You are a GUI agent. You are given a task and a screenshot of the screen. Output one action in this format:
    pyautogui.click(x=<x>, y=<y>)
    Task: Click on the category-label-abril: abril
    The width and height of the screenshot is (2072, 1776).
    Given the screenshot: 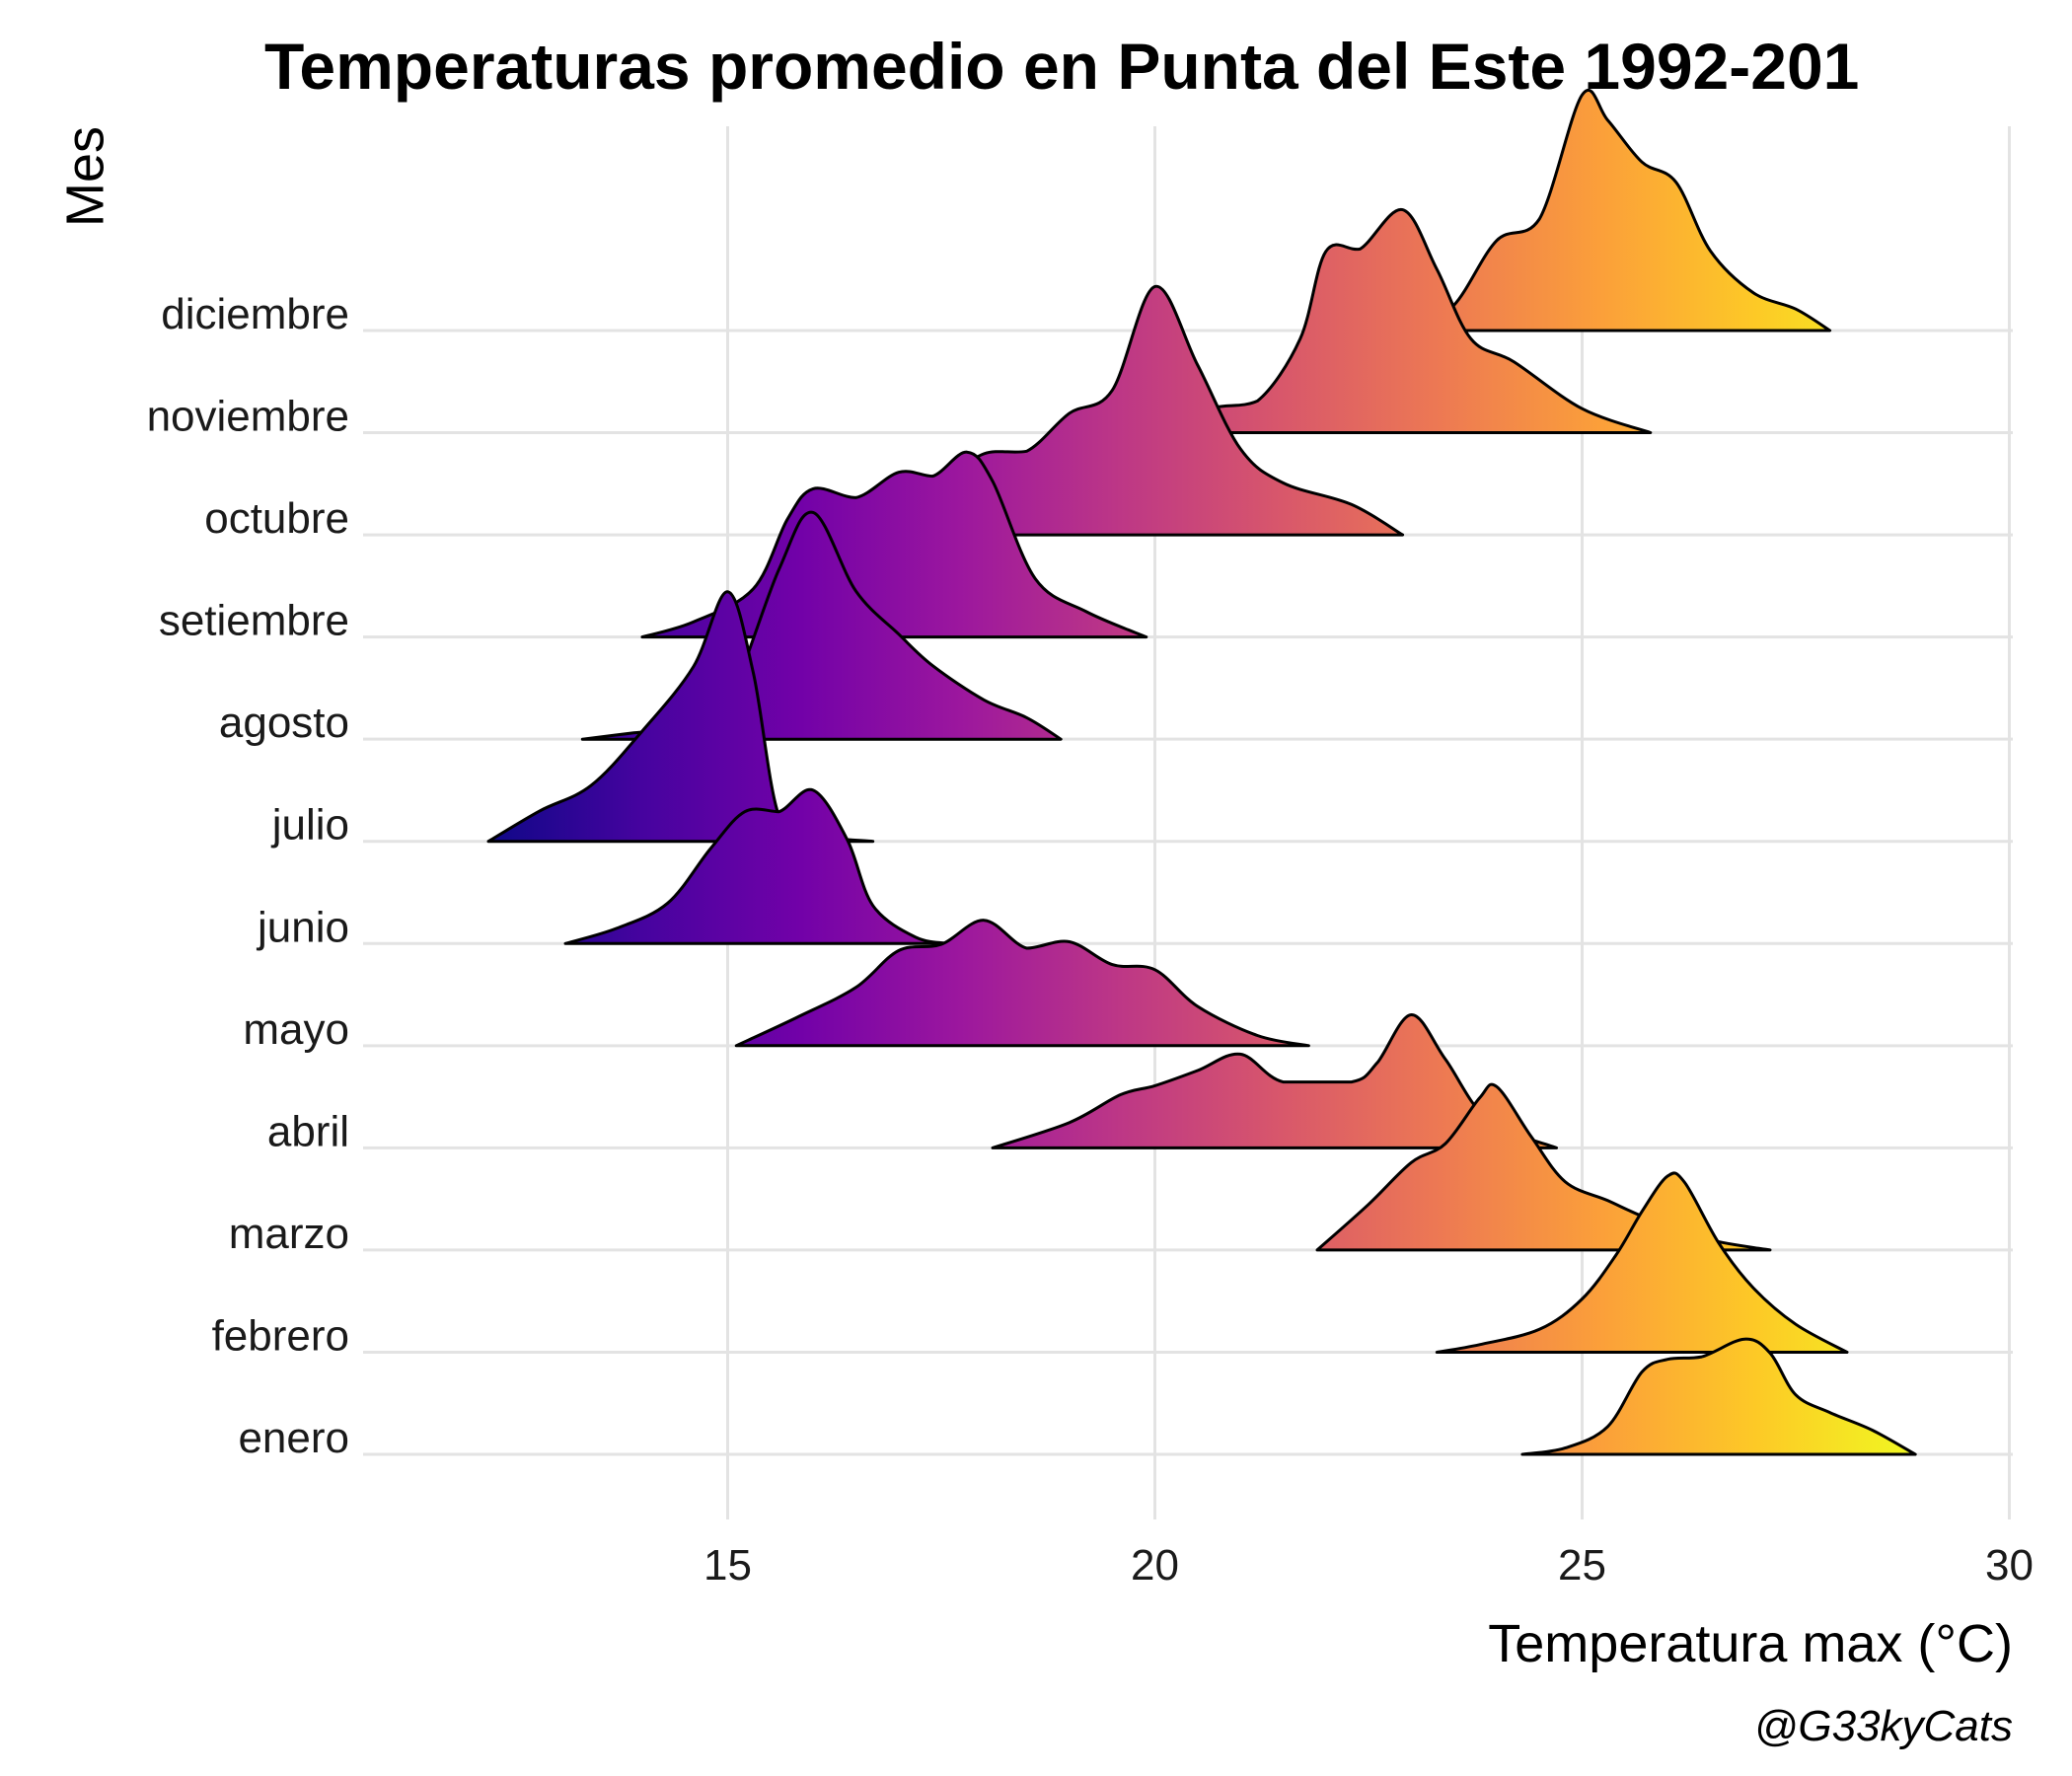 What is the action you would take?
    pyautogui.click(x=308, y=1131)
    